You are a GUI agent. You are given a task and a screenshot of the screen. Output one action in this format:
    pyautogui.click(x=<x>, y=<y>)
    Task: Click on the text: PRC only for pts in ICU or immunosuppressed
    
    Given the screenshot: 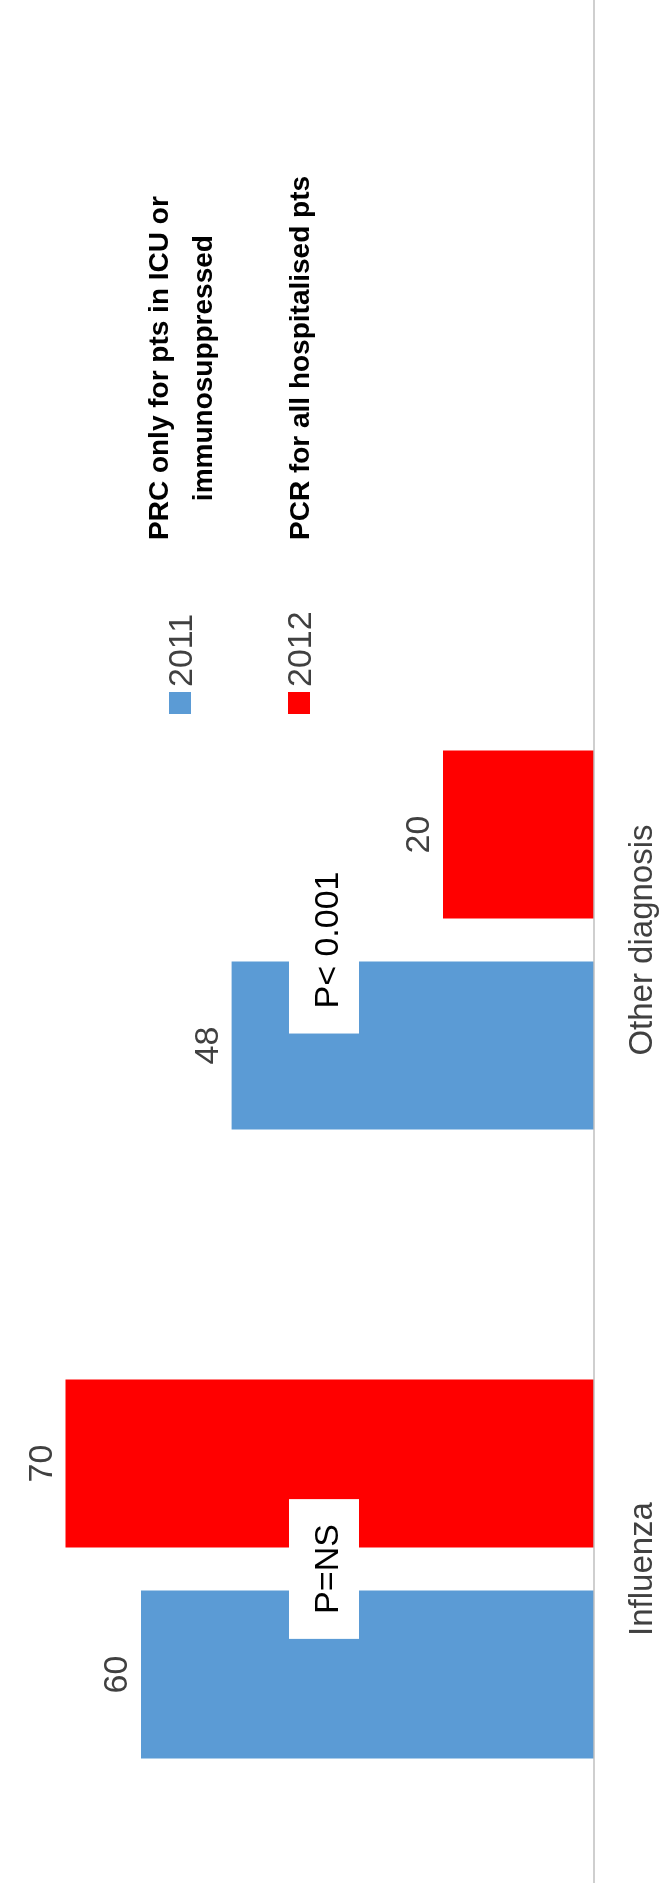 What is the action you would take?
    pyautogui.click(x=180, y=368)
    